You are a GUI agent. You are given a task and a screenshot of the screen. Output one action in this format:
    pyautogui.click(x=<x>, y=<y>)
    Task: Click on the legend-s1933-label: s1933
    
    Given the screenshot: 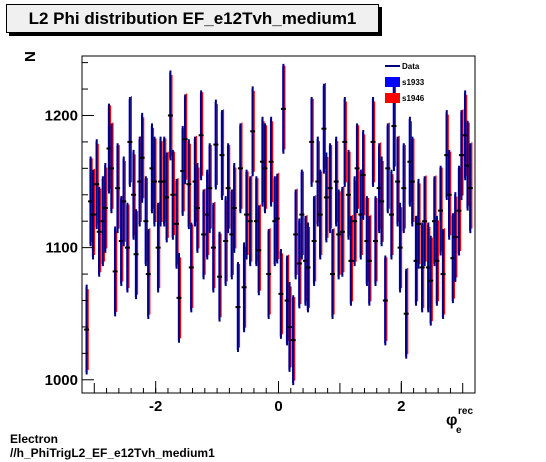 What is the action you would take?
    pyautogui.click(x=413, y=82)
    